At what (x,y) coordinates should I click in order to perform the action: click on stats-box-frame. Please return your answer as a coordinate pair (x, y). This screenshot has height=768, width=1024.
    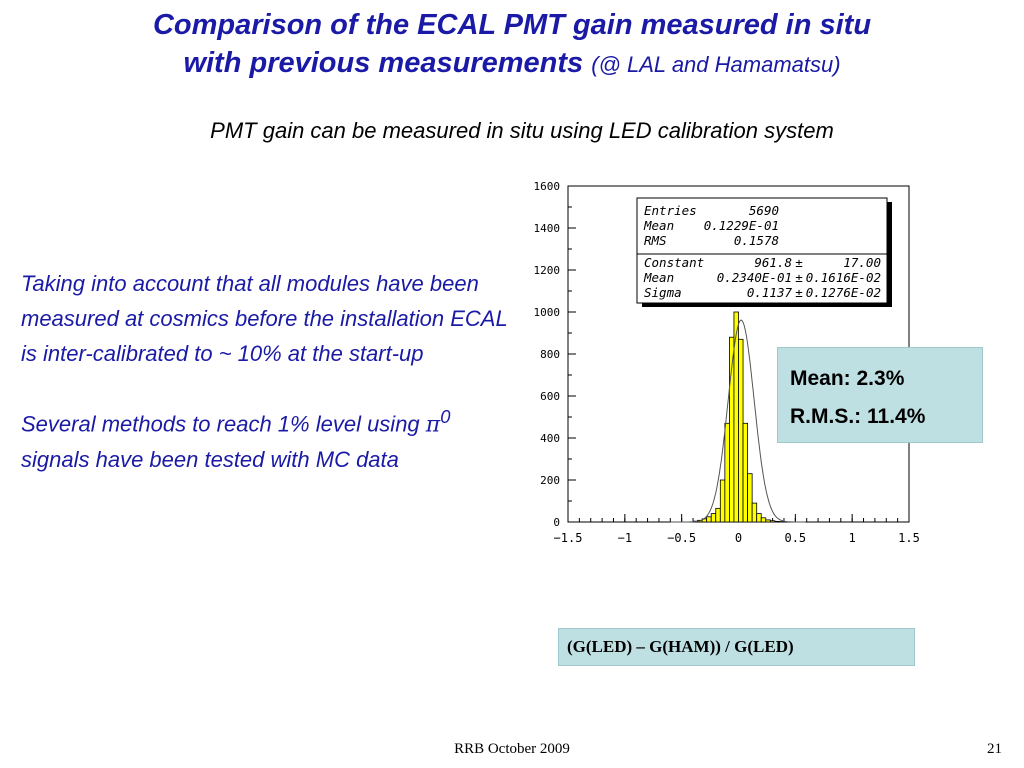
    Looking at the image, I should click on (762, 250).